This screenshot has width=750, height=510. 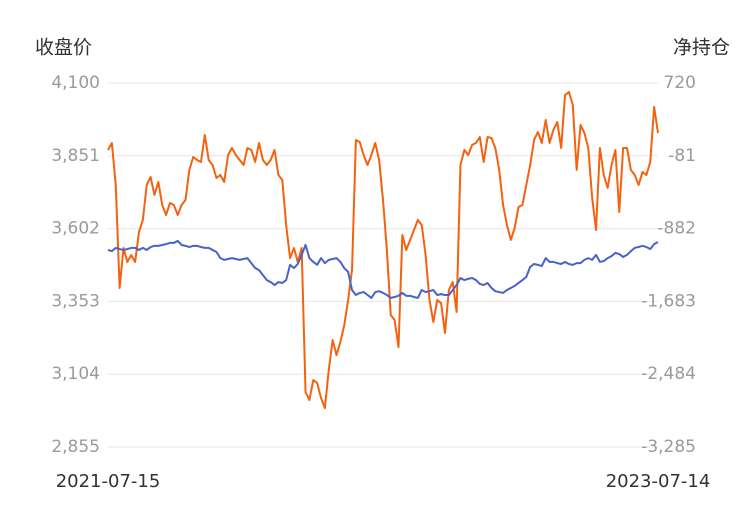 I want to click on y-tick-label: 2,855, so click(x=75, y=447).